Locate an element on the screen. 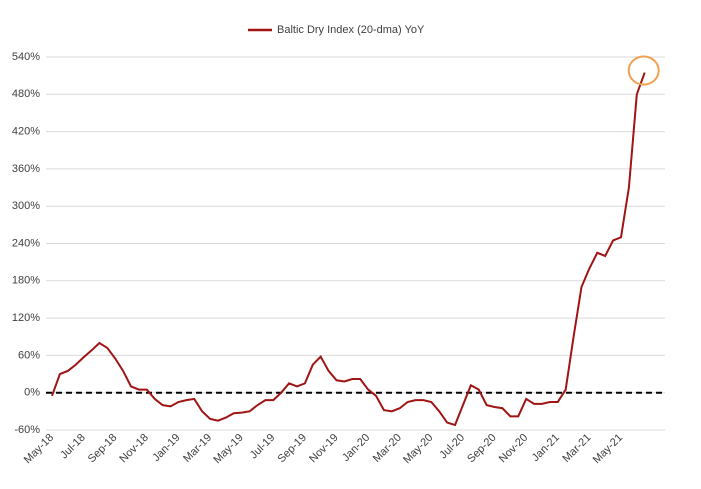 The image size is (701, 489). x-tick-label: May-19 is located at coordinates (228, 449).